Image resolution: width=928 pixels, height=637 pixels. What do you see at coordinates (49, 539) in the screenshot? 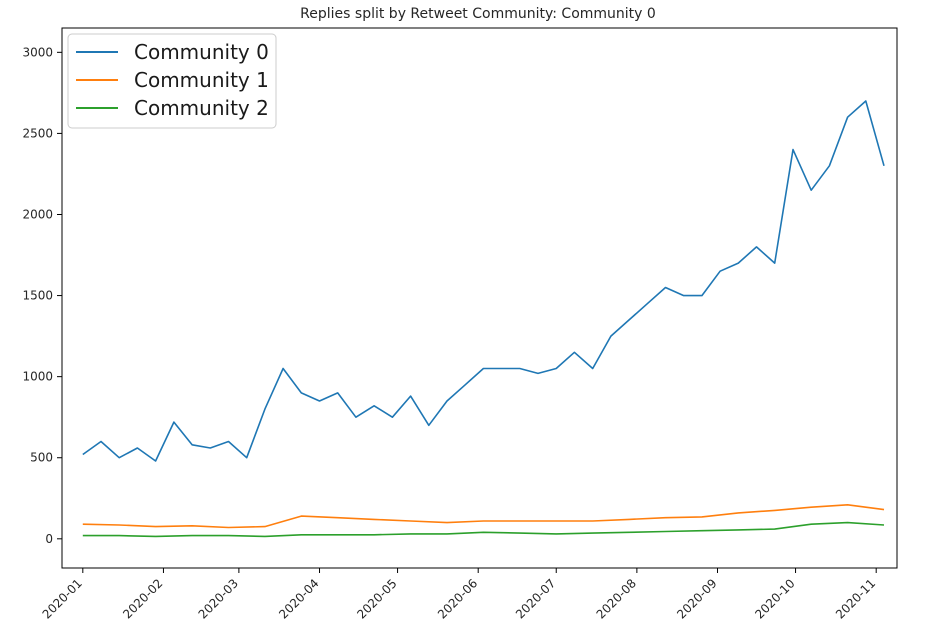
I see `y-tick-label: 0` at bounding box center [49, 539].